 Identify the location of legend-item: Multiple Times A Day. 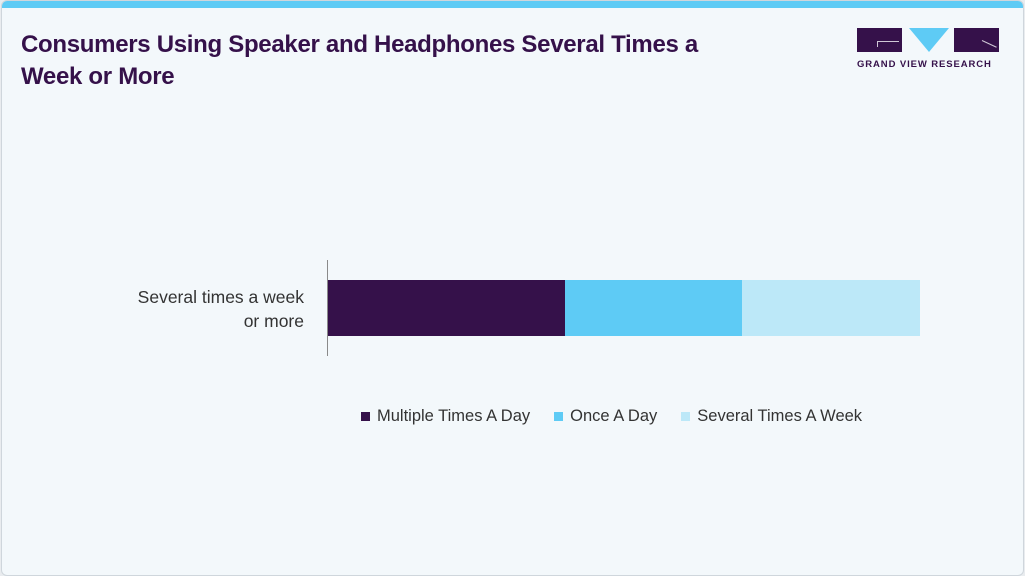
(445, 416).